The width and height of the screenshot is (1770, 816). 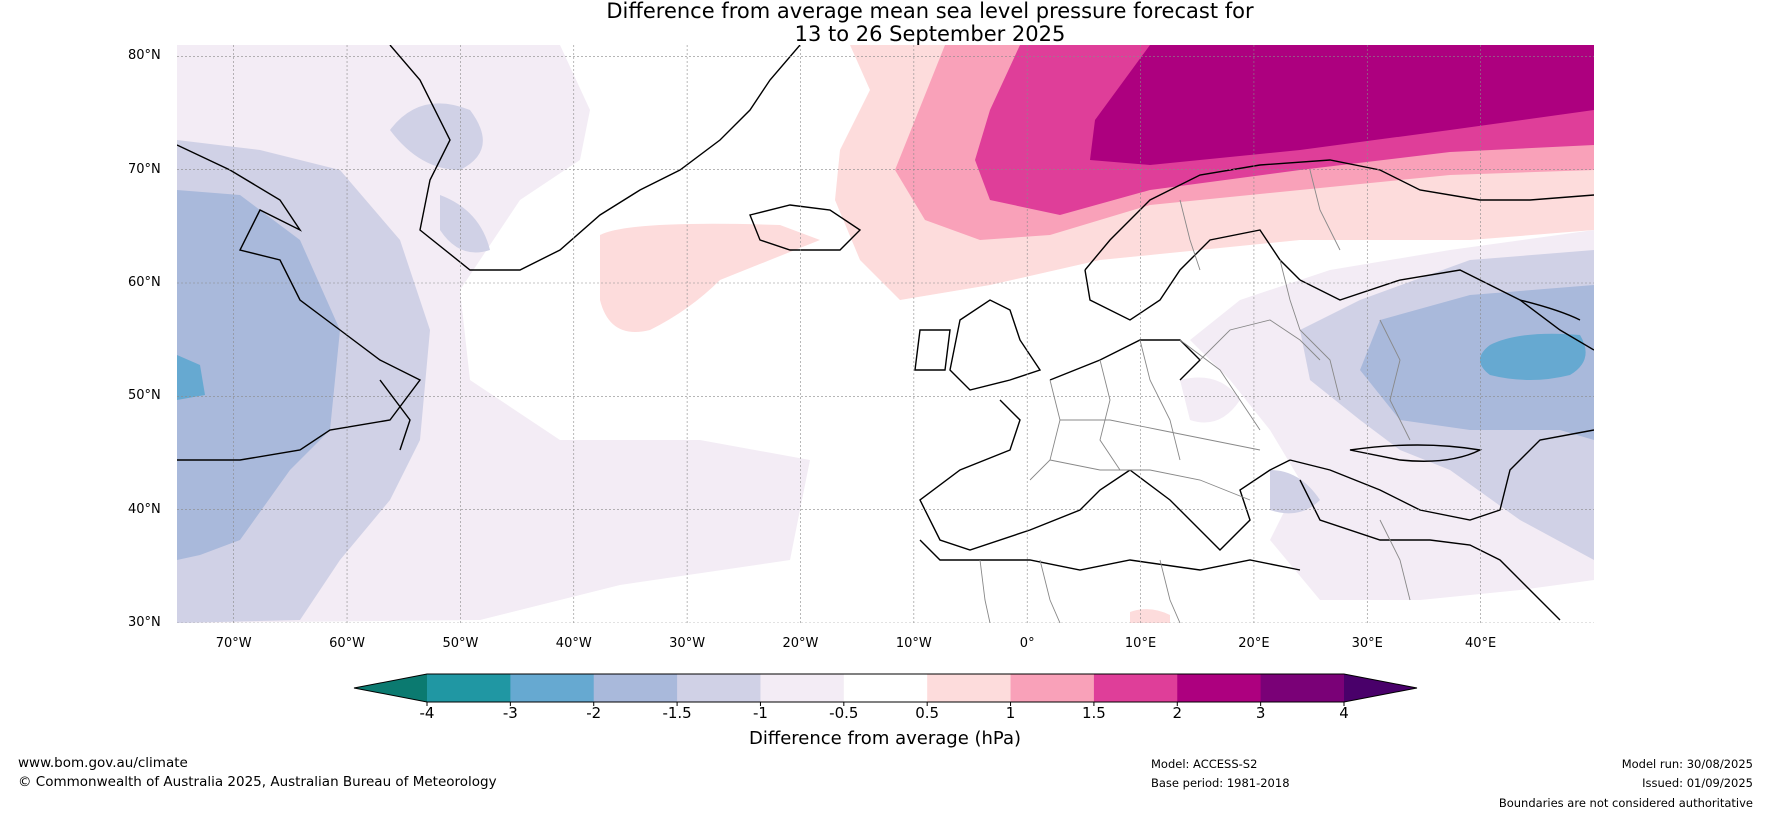 I want to click on longitude-label: 0°, so click(x=1027, y=643).